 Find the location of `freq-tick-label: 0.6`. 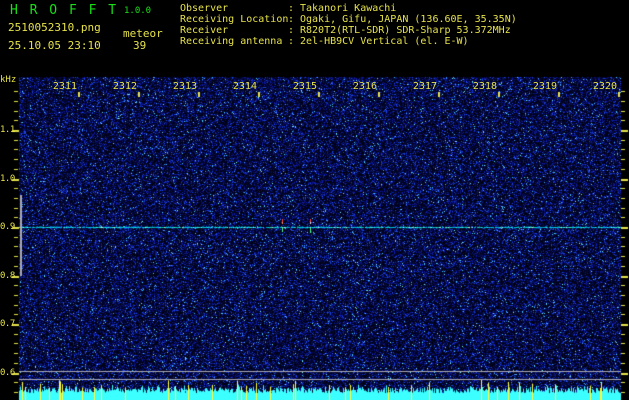

freq-tick-label: 0.6 is located at coordinates (7, 373).